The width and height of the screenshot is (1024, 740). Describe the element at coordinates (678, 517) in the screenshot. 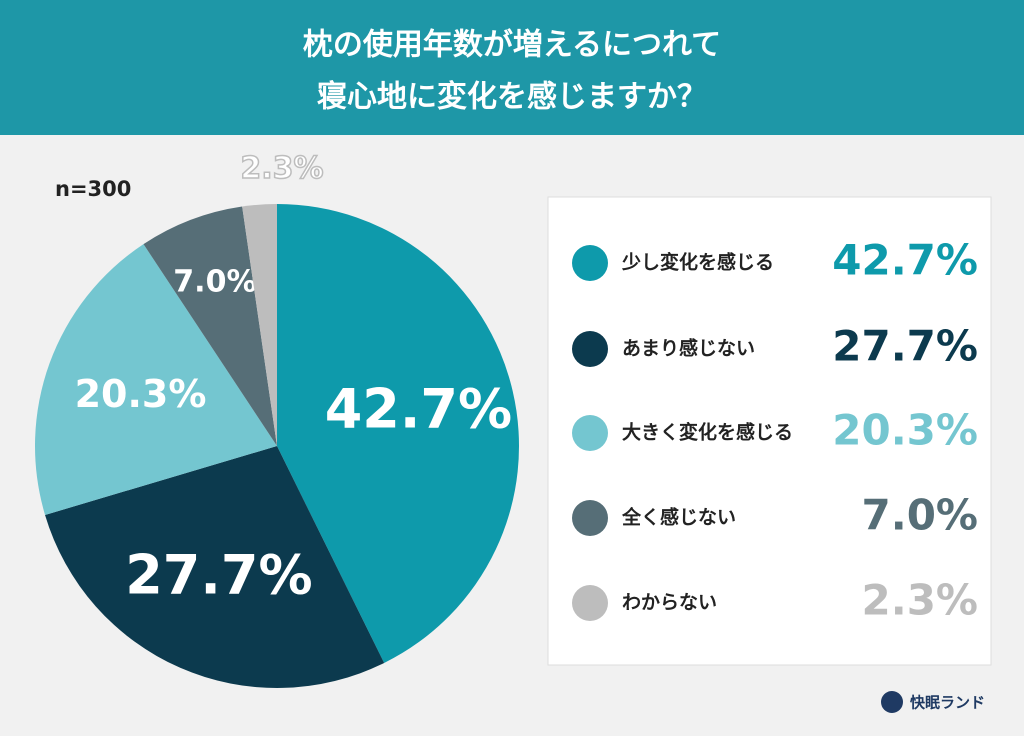

I see `legend-label: 全く感じない` at that location.